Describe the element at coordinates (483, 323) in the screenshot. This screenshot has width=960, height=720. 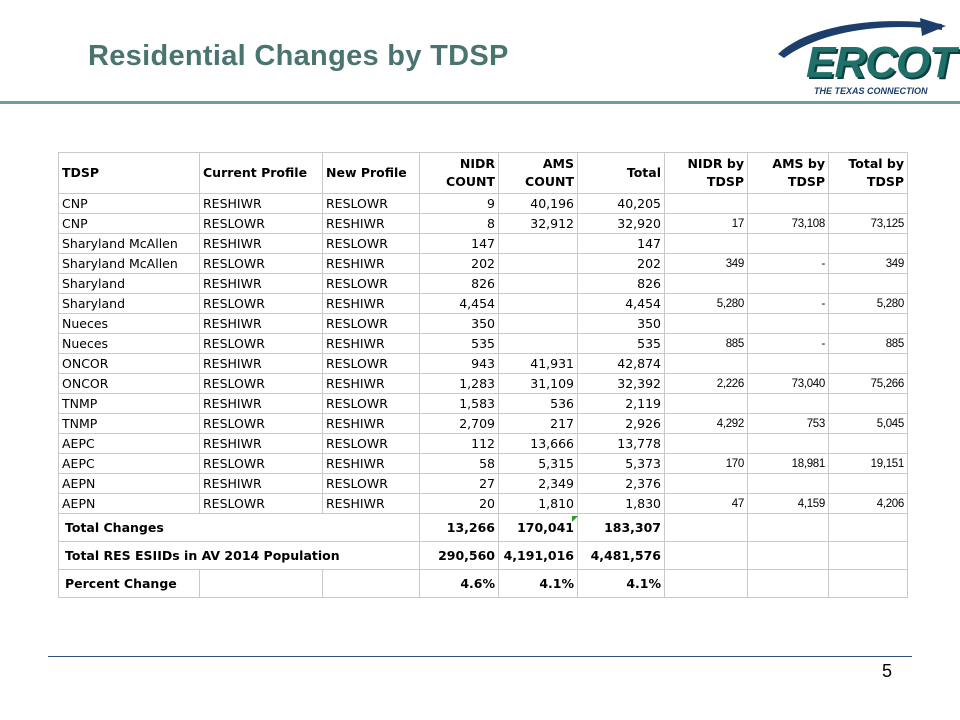
I see `table-row: Nueces RESHIWR RESLOWR 350 350` at that location.